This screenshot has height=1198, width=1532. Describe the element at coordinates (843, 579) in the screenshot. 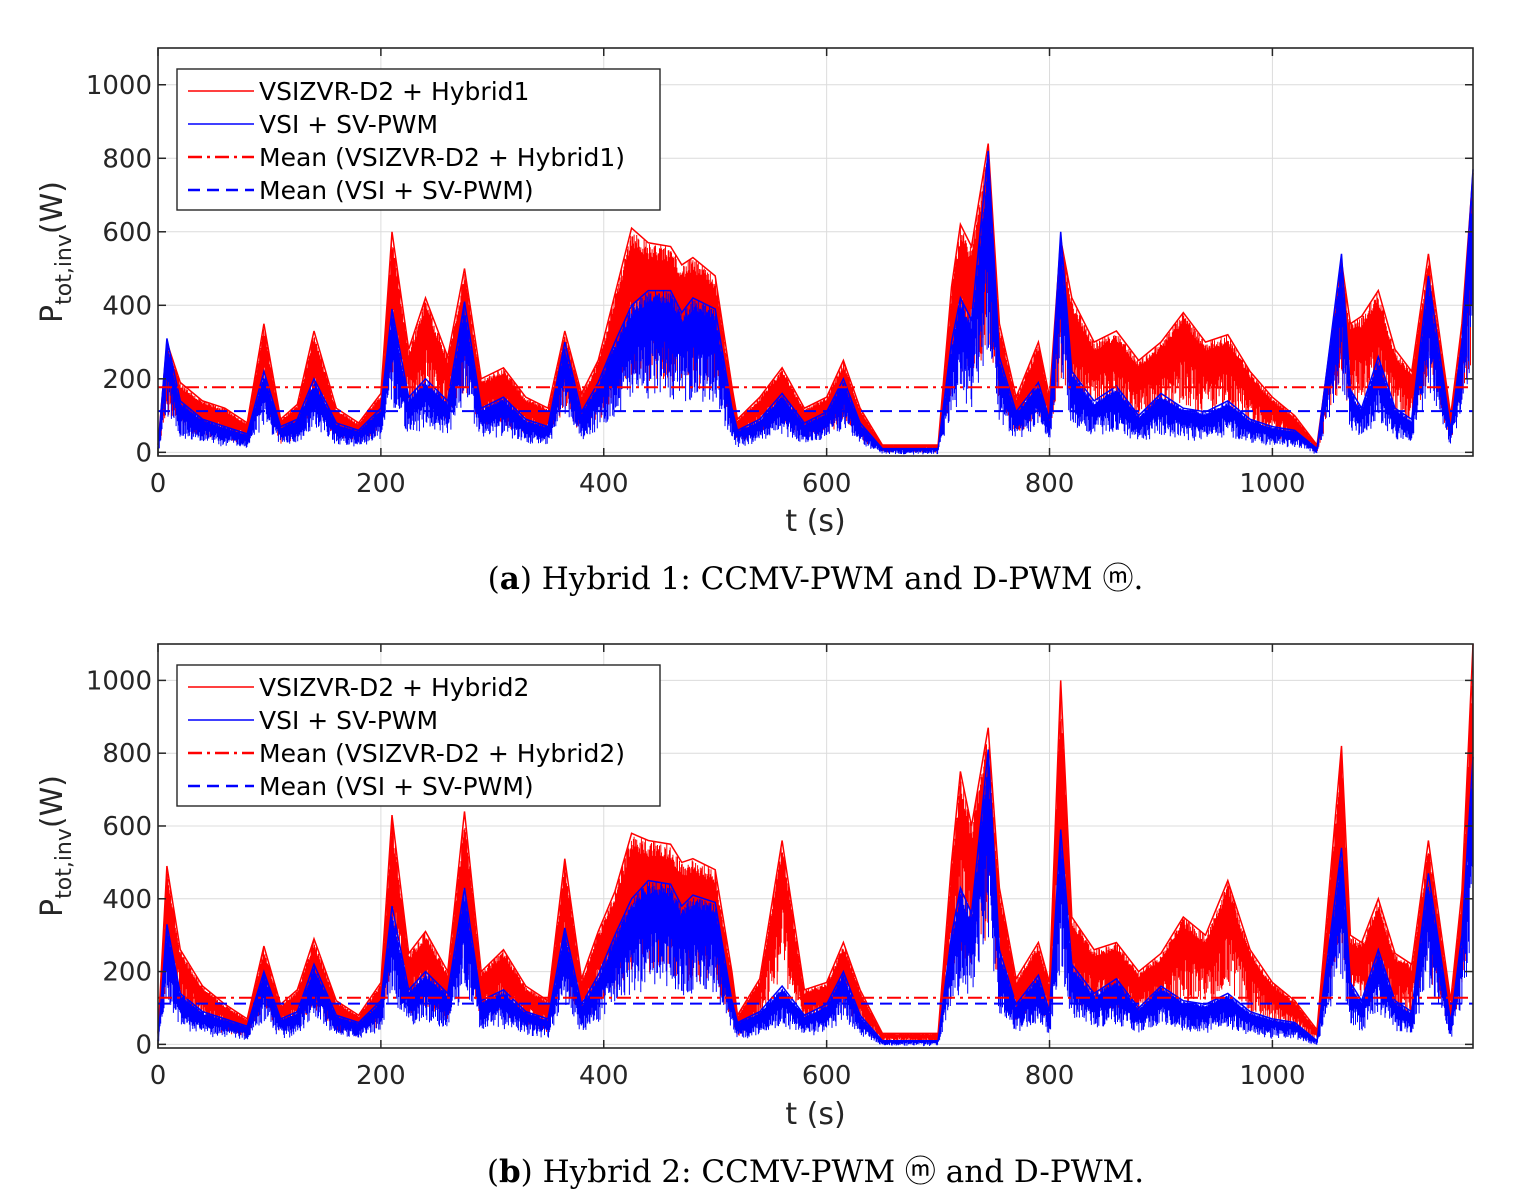

I see `caption-text: Hybrid 1: CCMV-PWM and D-PWM ⓜ.` at that location.